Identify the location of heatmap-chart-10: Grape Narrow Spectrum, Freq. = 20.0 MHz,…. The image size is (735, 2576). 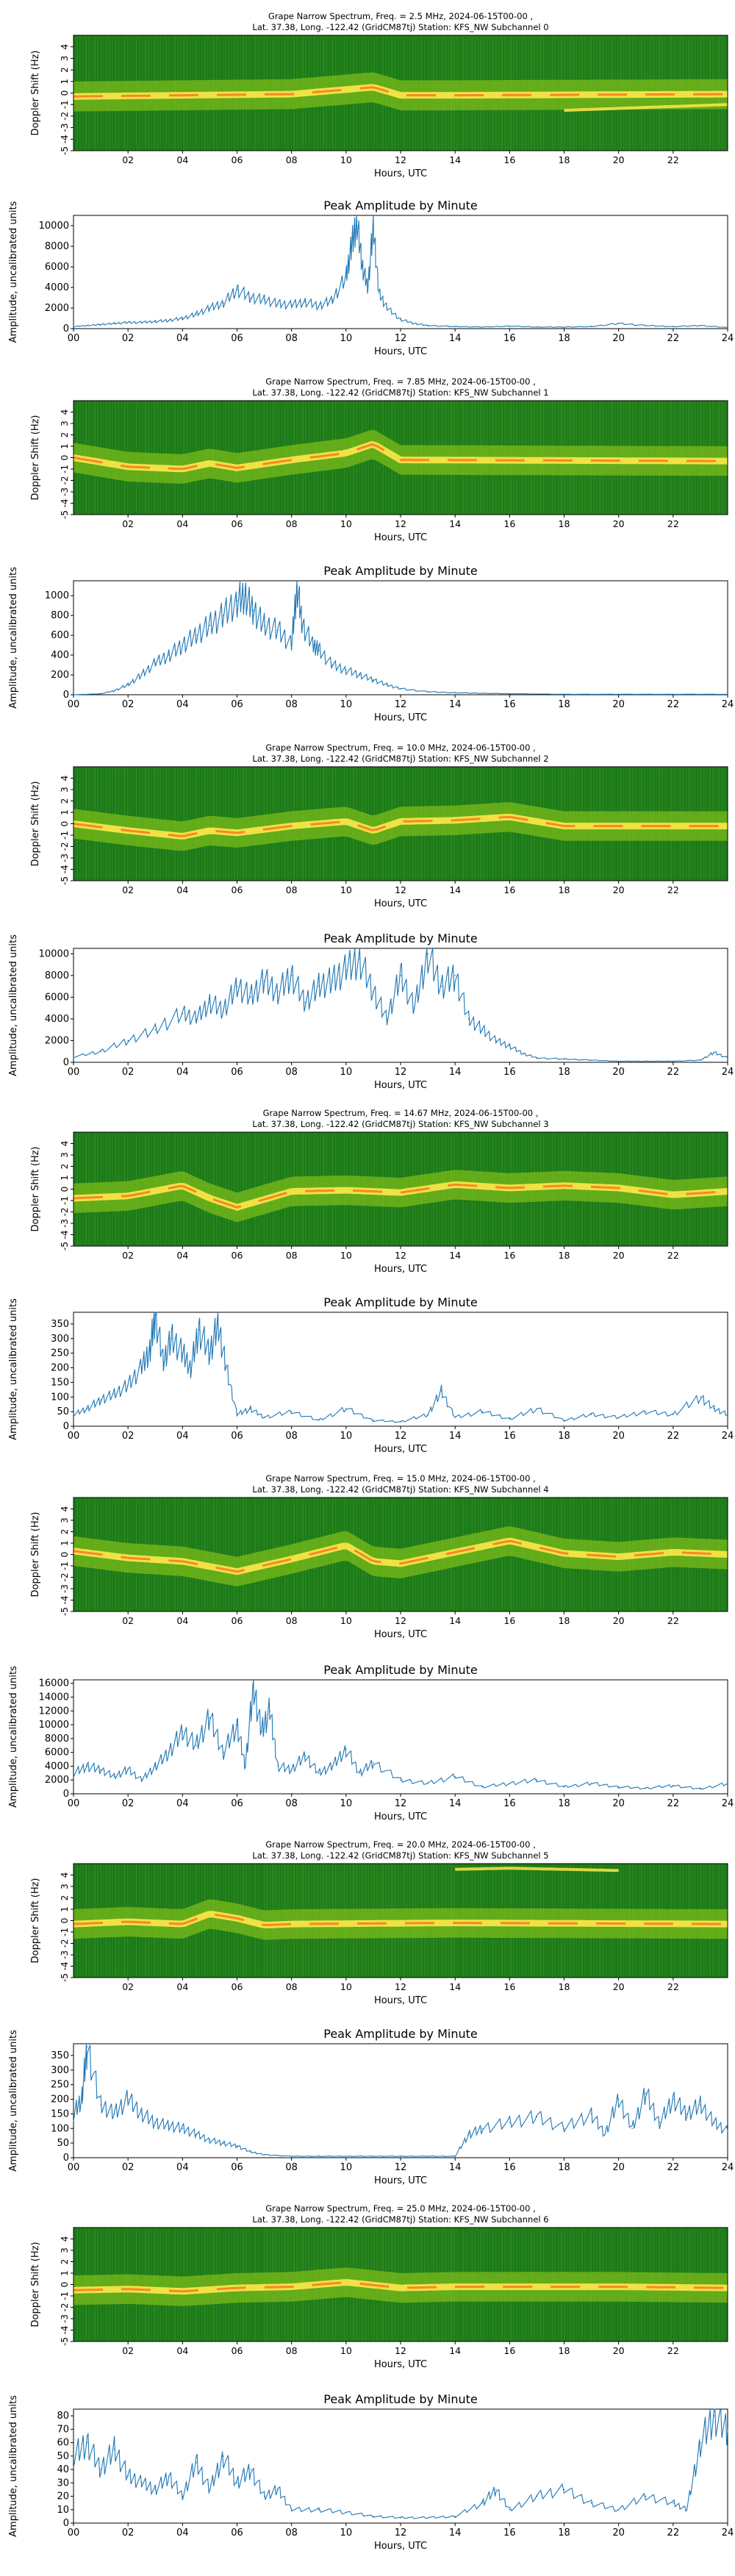
(379, 1922).